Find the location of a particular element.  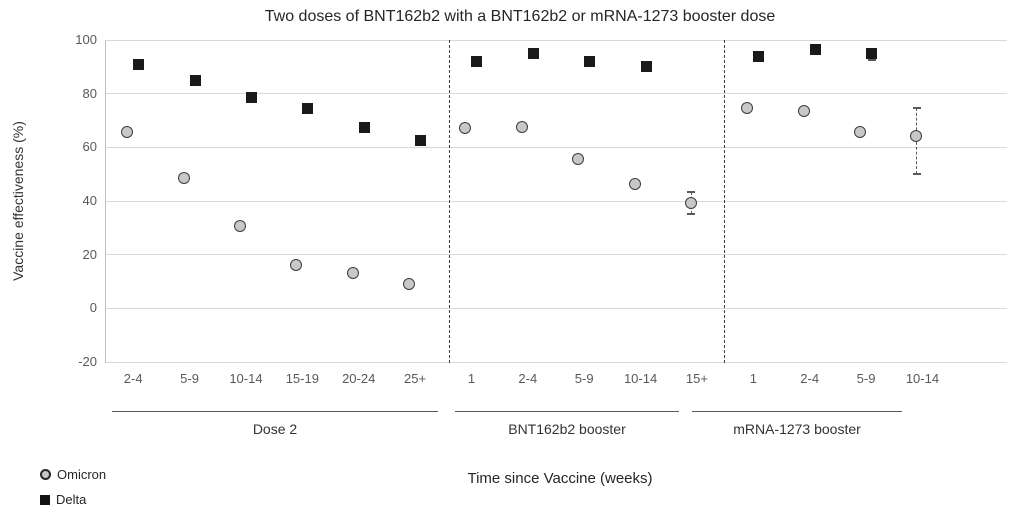

y-tick-label: 60 is located at coordinates (89, 147).